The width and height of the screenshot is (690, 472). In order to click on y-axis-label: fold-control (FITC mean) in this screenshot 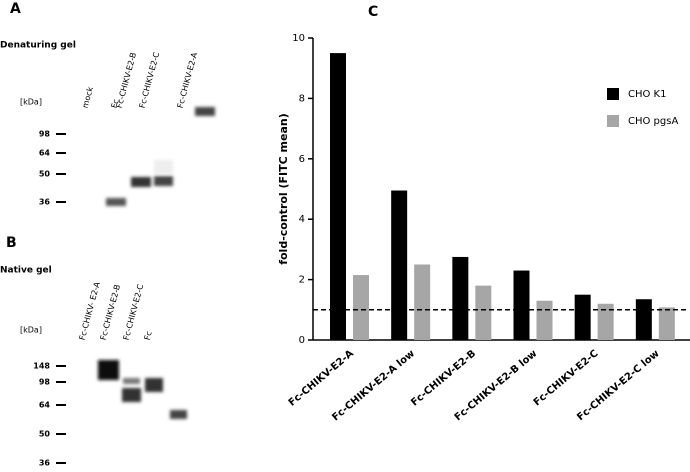, I will do `click(283, 189)`.